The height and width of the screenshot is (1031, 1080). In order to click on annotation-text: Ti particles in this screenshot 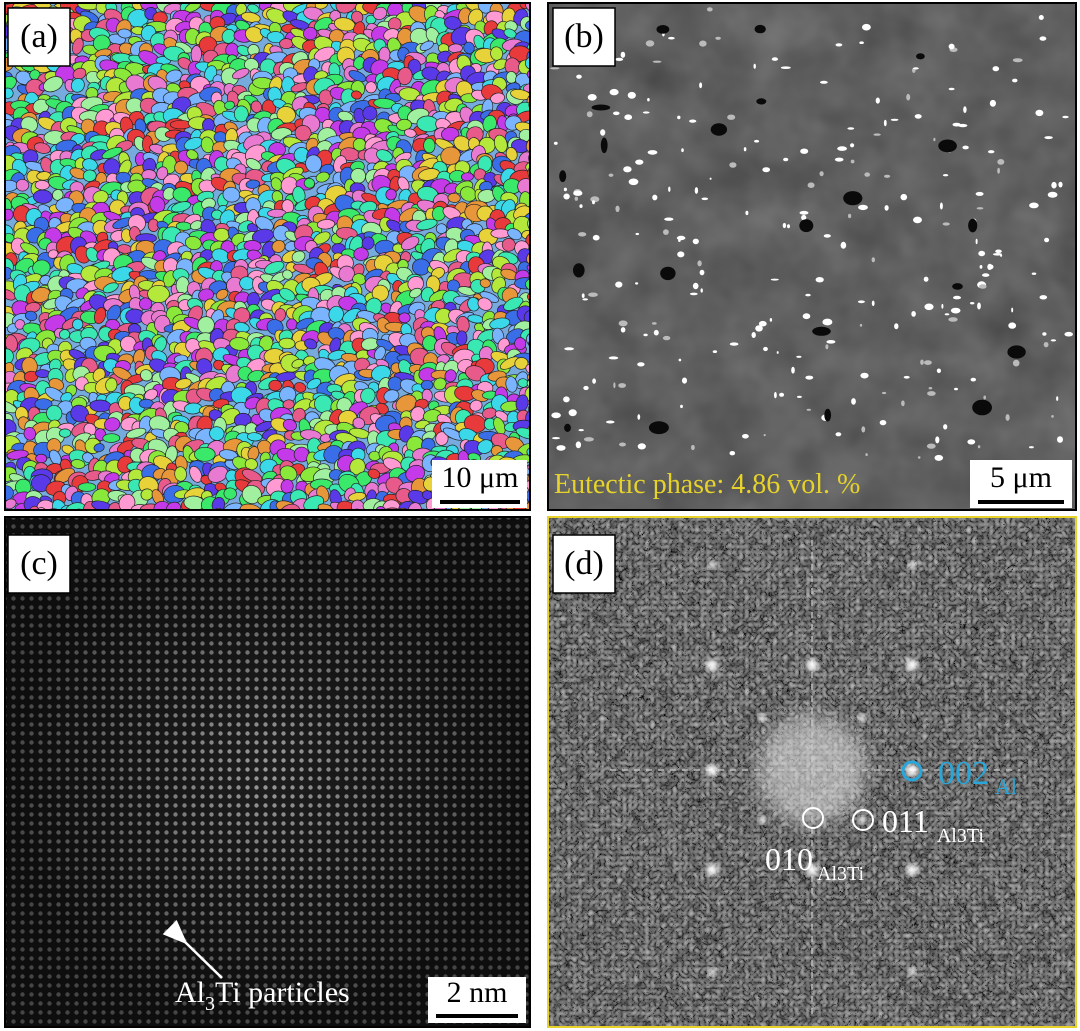, I will do `click(282, 992)`.